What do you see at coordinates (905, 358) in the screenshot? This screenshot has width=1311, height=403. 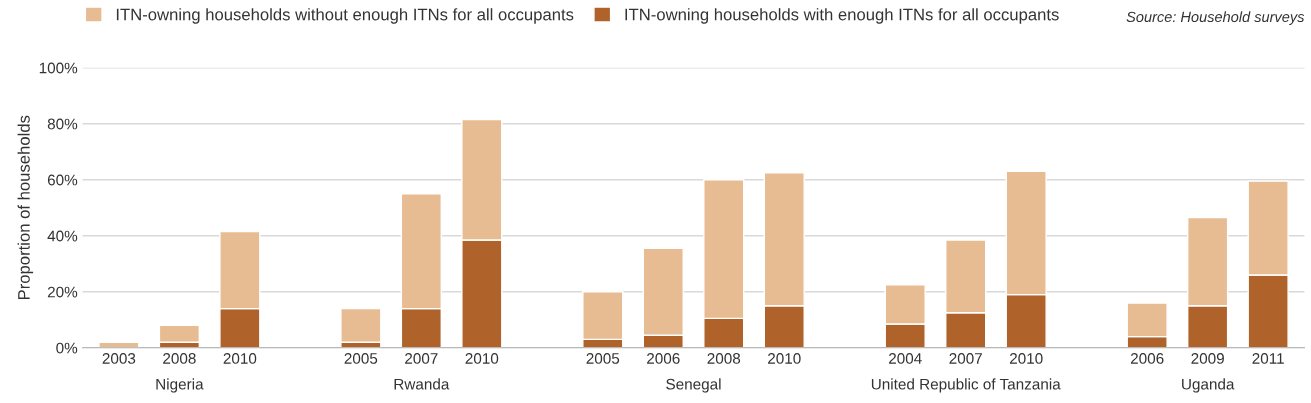 I see `x-tick-label: 2004` at bounding box center [905, 358].